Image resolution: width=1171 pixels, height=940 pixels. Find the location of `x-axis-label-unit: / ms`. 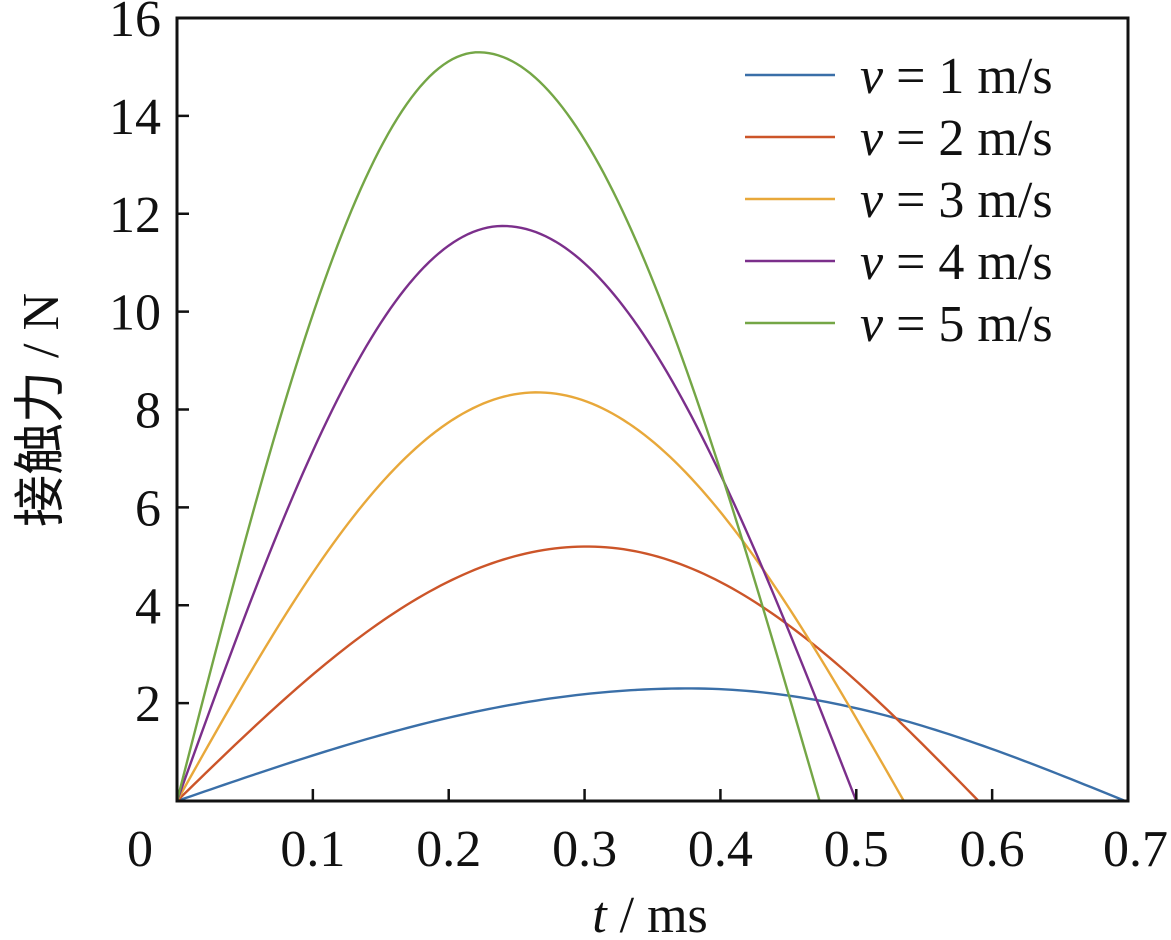

x-axis-label-unit: / ms is located at coordinates (657, 913).